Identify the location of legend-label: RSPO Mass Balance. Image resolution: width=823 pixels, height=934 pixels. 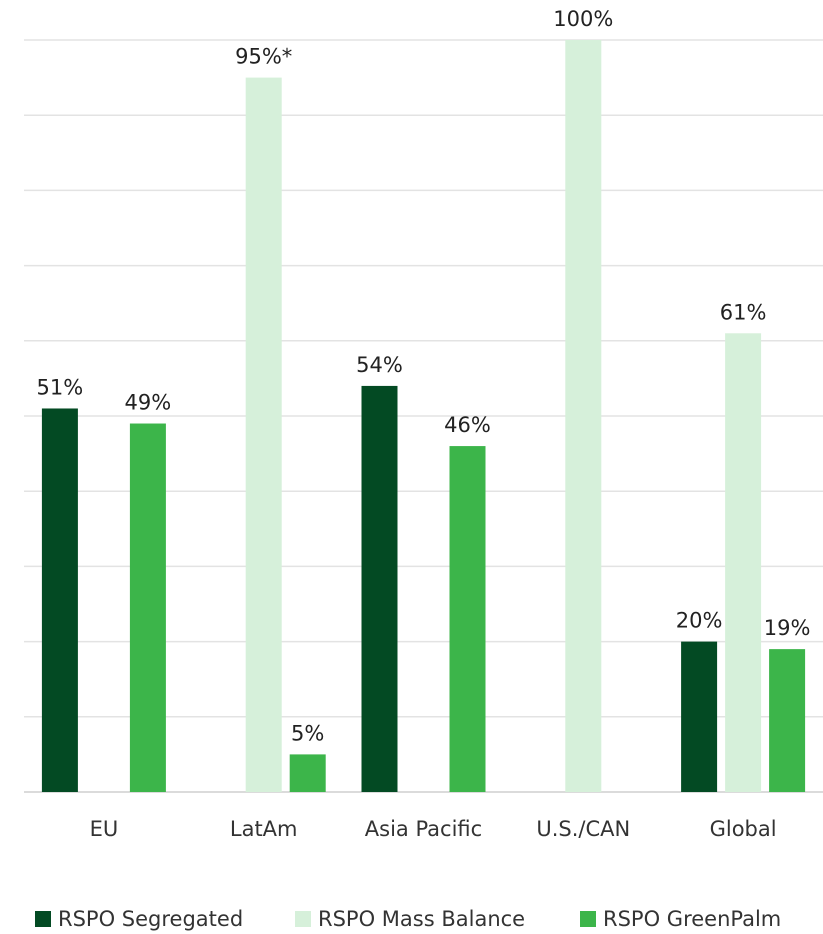
(421, 919).